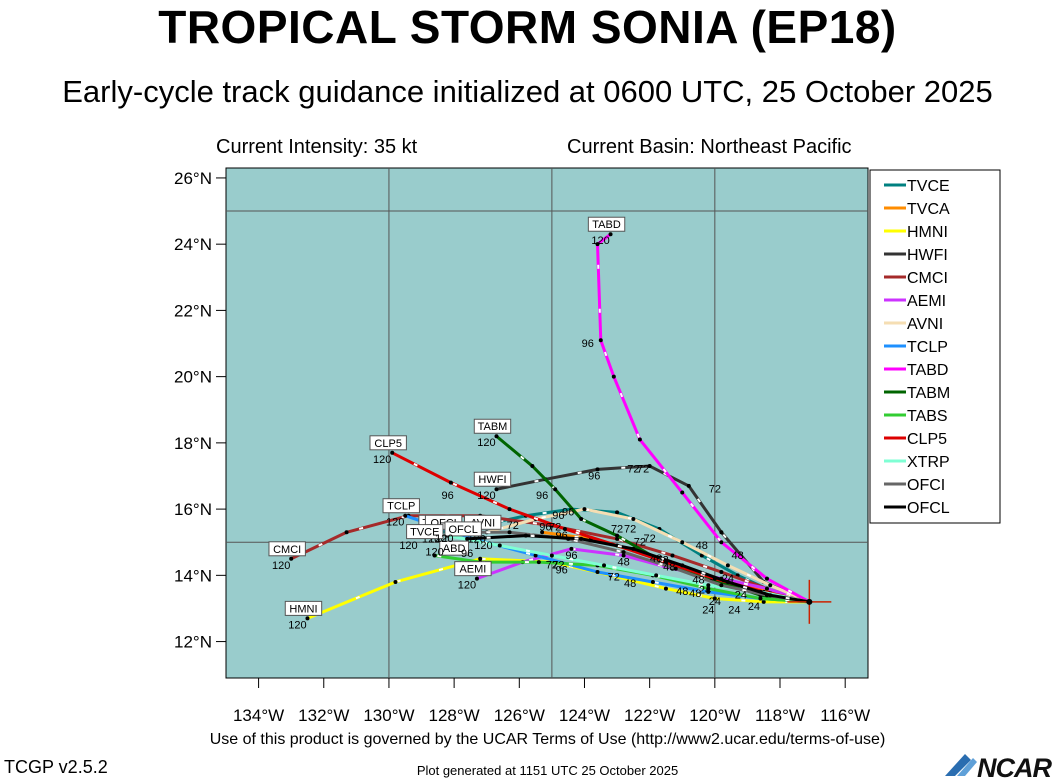  Describe the element at coordinates (927, 439) in the screenshot. I see `legend-item-clp5: CLP5` at that location.